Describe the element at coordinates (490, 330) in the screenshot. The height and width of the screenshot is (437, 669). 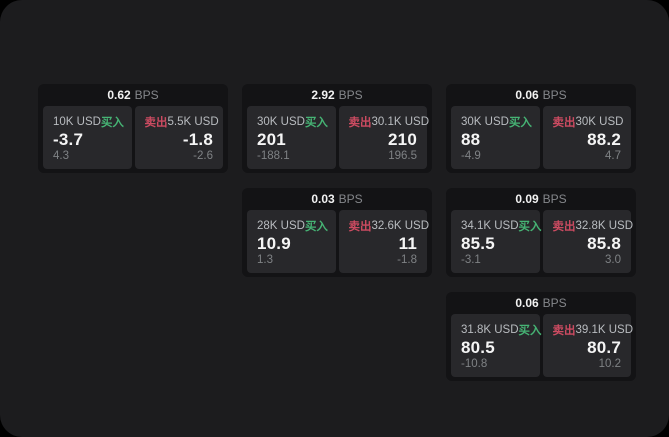
I see `buy-amount: 31.8K USD` at that location.